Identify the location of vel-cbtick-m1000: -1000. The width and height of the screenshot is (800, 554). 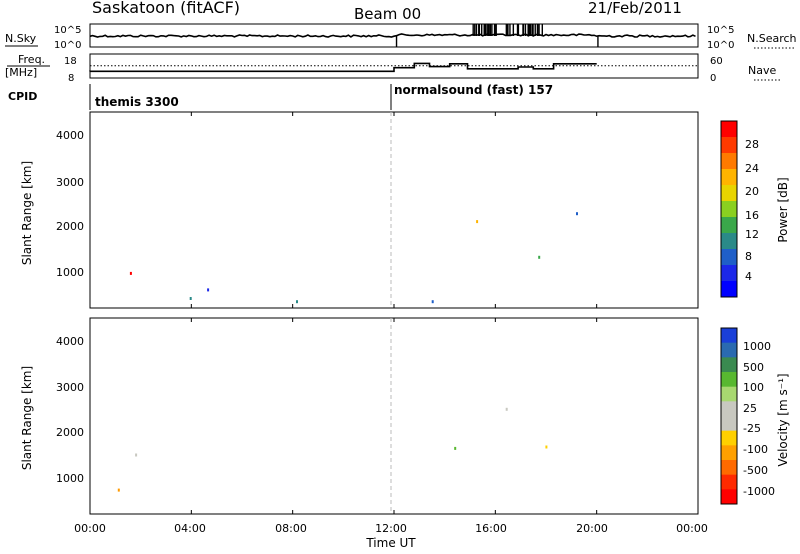
(759, 491).